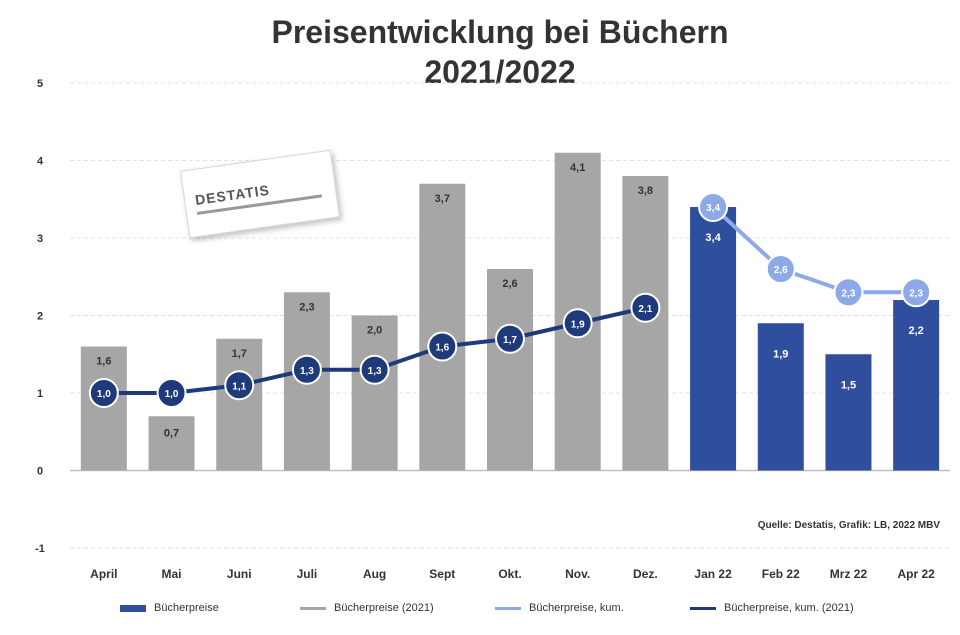 The width and height of the screenshot is (960, 635). What do you see at coordinates (848, 385) in the screenshot?
I see `bar-data-label: 1,5` at bounding box center [848, 385].